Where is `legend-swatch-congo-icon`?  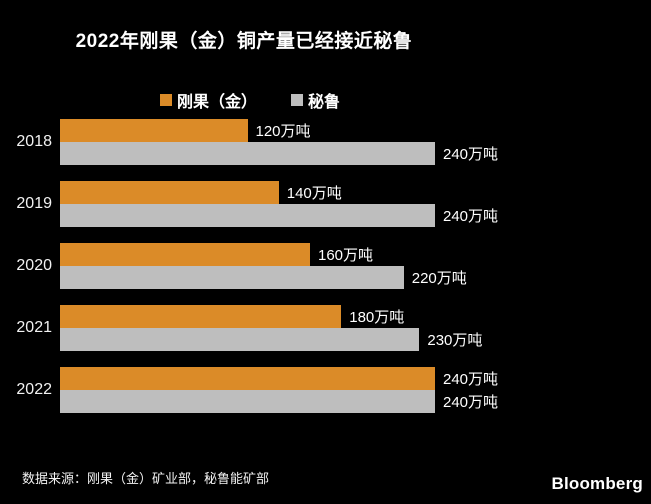 legend-swatch-congo-icon is located at coordinates (165, 100).